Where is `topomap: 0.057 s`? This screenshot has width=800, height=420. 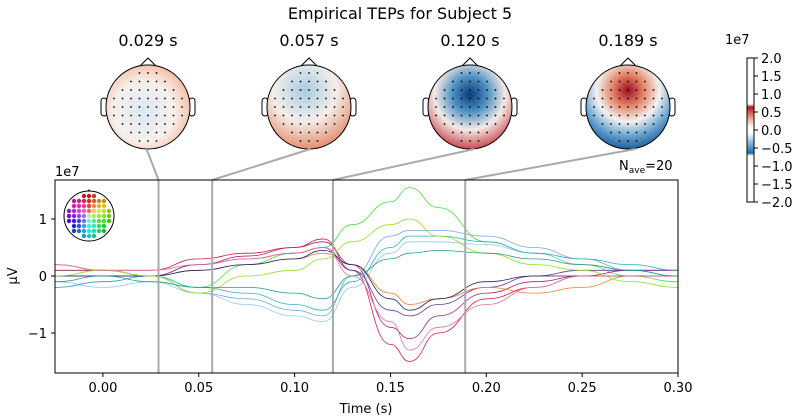
topomap: 0.057 s is located at coordinates (284, 106).